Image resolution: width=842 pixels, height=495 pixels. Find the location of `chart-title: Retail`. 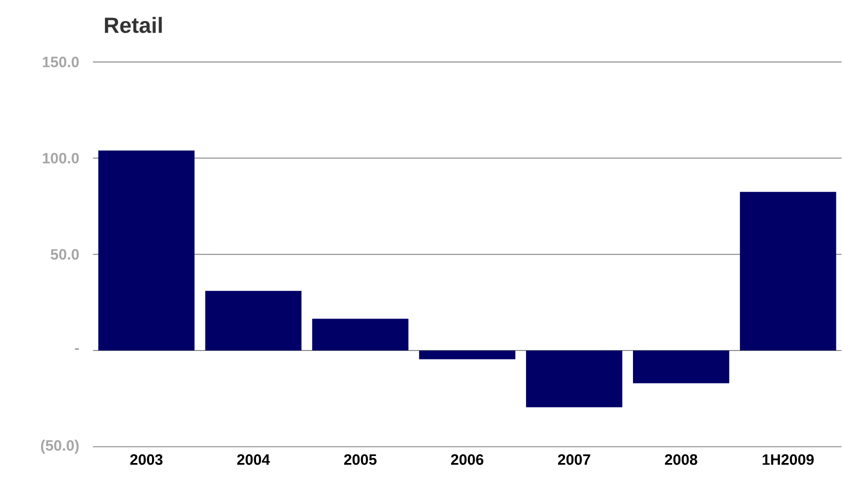

chart-title: Retail is located at coordinates (133, 25).